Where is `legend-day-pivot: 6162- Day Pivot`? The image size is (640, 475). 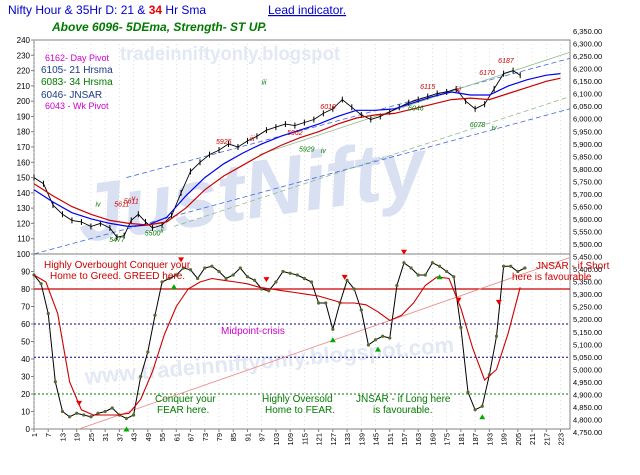
legend-day-pivot: 6162- Day Pivot is located at coordinates (77, 58).